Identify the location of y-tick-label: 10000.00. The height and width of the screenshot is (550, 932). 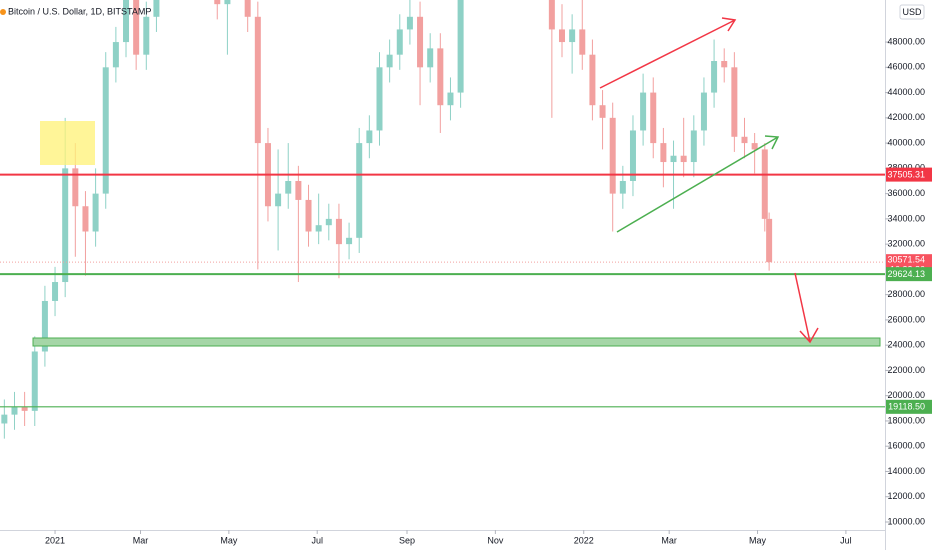
(906, 521).